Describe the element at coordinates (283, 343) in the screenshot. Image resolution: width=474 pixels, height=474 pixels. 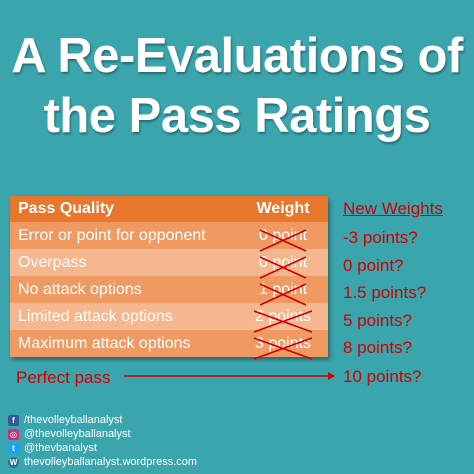
I see `weight-value: 3 points` at that location.